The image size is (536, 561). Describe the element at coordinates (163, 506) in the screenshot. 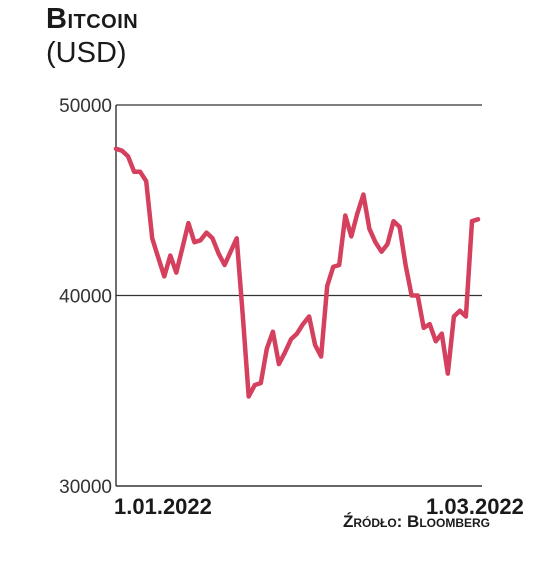

I see `x-tick-label-1.01.2022: 1.01.2022` at that location.